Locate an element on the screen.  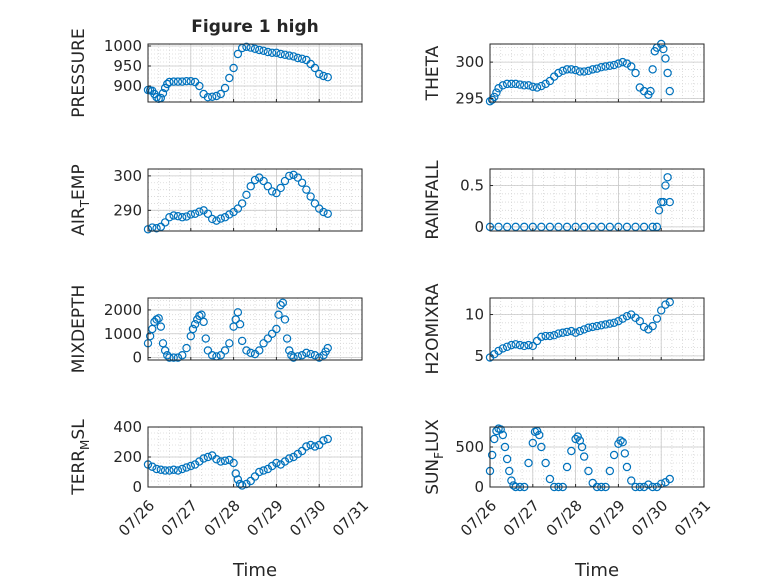
y-tick-label: 5 is located at coordinates (479, 356).